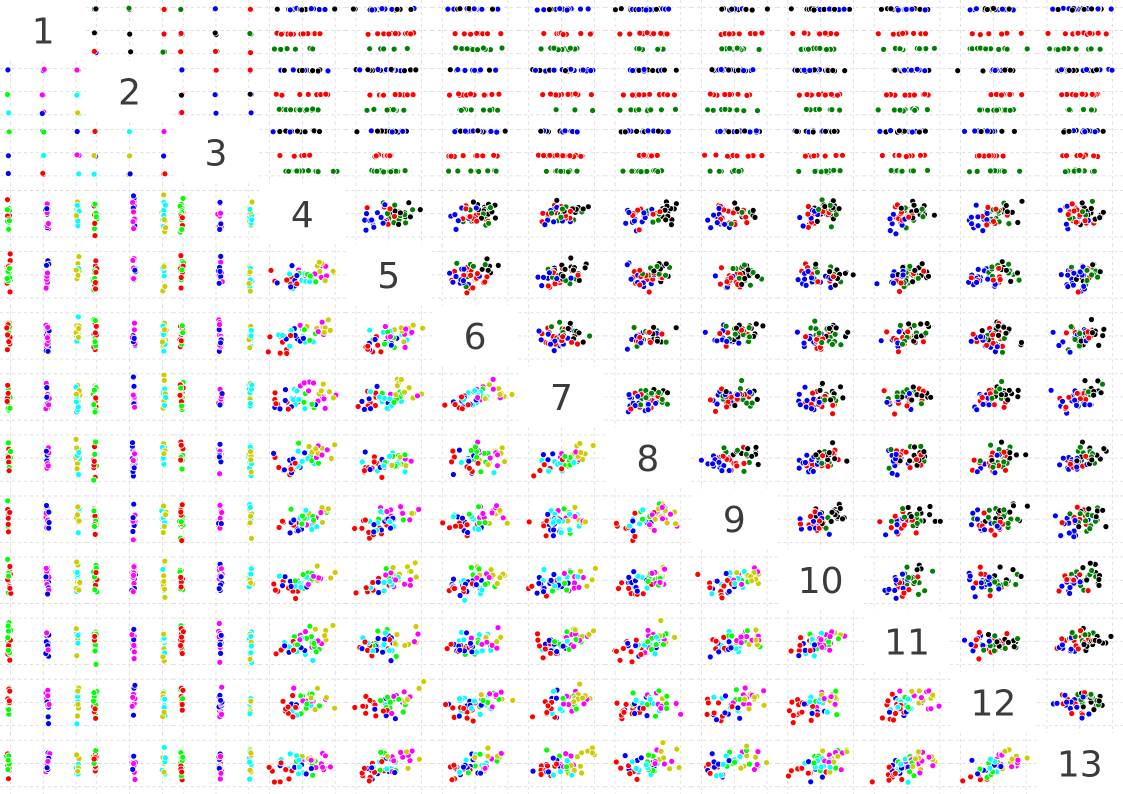 The width and height of the screenshot is (1123, 794). Describe the element at coordinates (129, 93) in the screenshot. I see `panel-2-2: 2` at that location.